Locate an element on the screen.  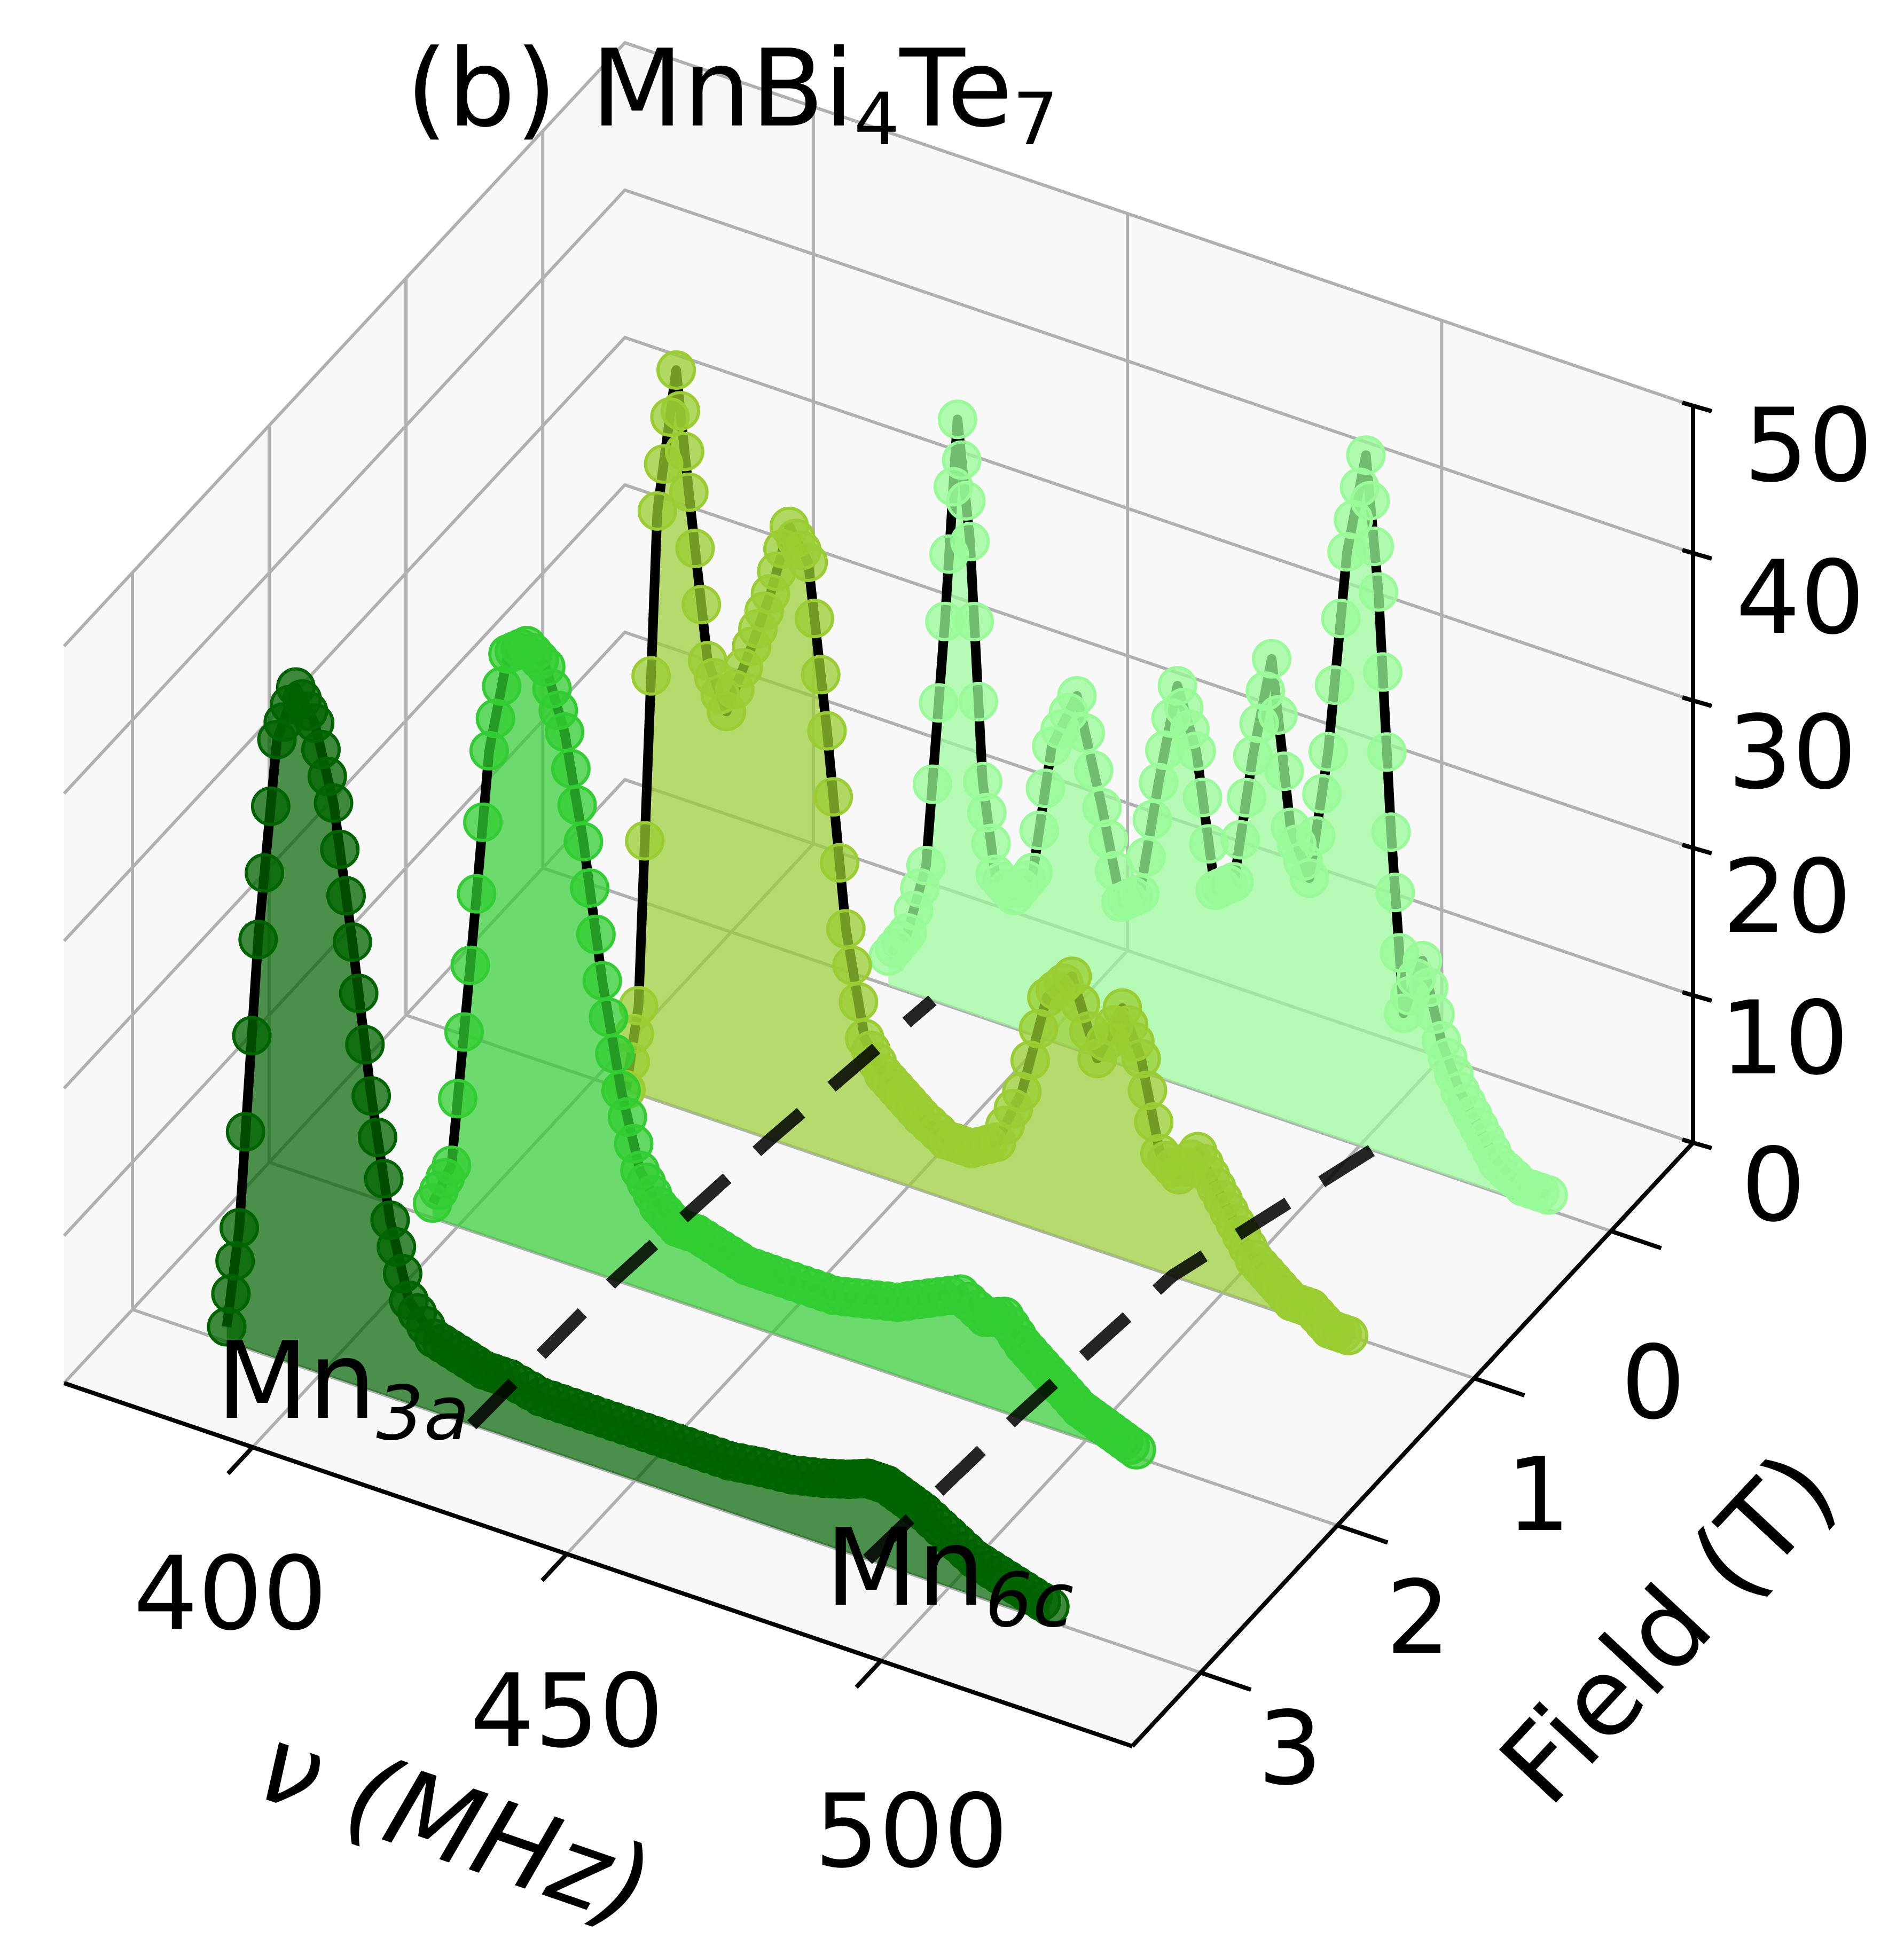
y-tick-label-0: 0 is located at coordinates (1654, 1383).